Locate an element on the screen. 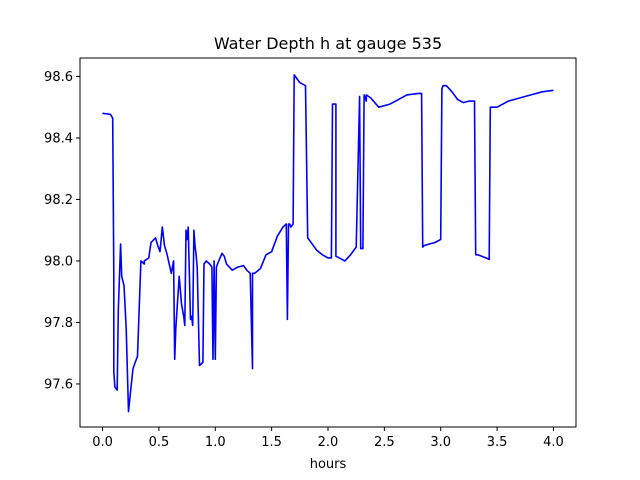  x-tick-label: 2.5 is located at coordinates (384, 442).